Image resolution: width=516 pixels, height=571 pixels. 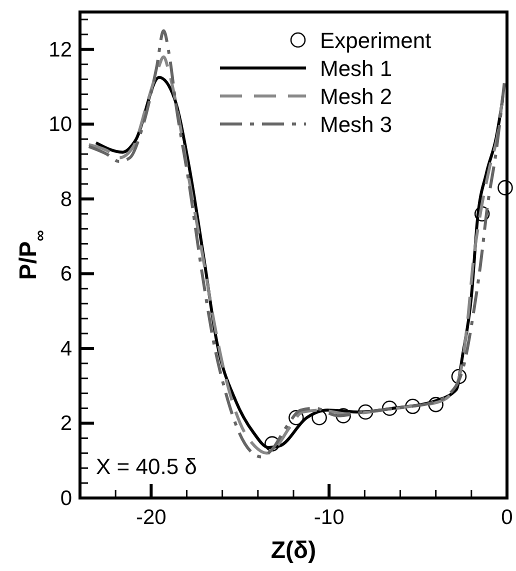 What do you see at coordinates (329, 517) in the screenshot?
I see `x-tick-label: -10` at bounding box center [329, 517].